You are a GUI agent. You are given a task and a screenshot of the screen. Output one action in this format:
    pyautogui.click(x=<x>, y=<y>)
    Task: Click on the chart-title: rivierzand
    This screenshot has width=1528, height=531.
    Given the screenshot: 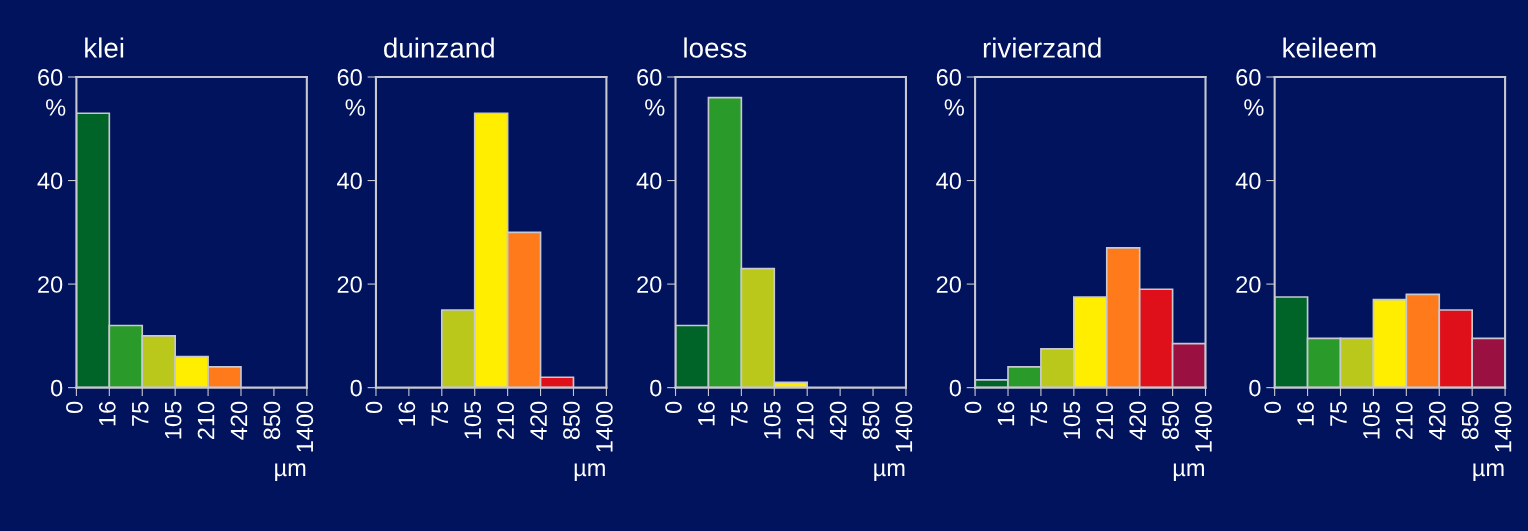 What is the action you would take?
    pyautogui.click(x=1042, y=47)
    